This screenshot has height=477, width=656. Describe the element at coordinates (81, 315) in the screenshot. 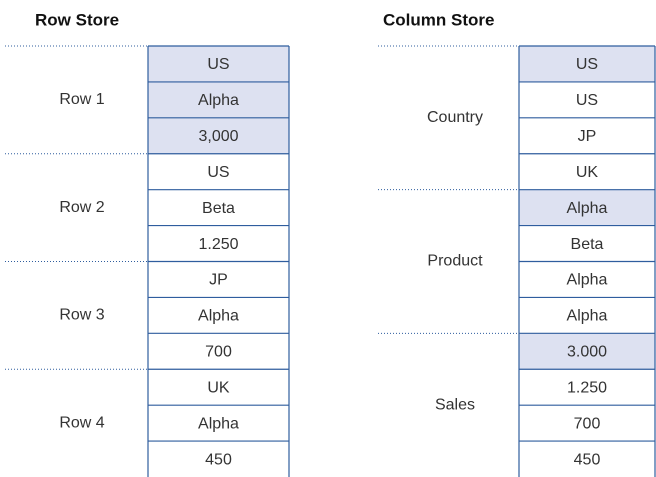

I see `group-label: Row 3` at that location.